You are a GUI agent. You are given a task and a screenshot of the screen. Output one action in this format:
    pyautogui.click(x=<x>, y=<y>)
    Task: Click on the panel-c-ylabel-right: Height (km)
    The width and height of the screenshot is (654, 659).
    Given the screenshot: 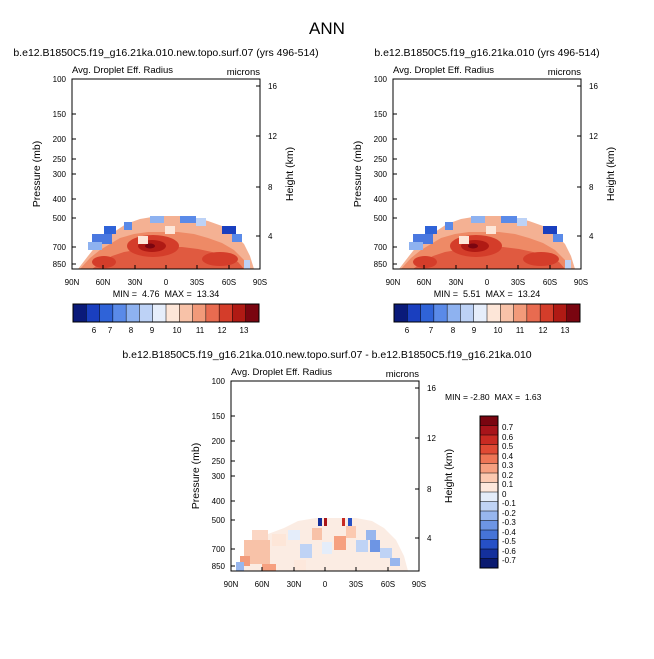 What is the action you would take?
    pyautogui.click(x=449, y=476)
    